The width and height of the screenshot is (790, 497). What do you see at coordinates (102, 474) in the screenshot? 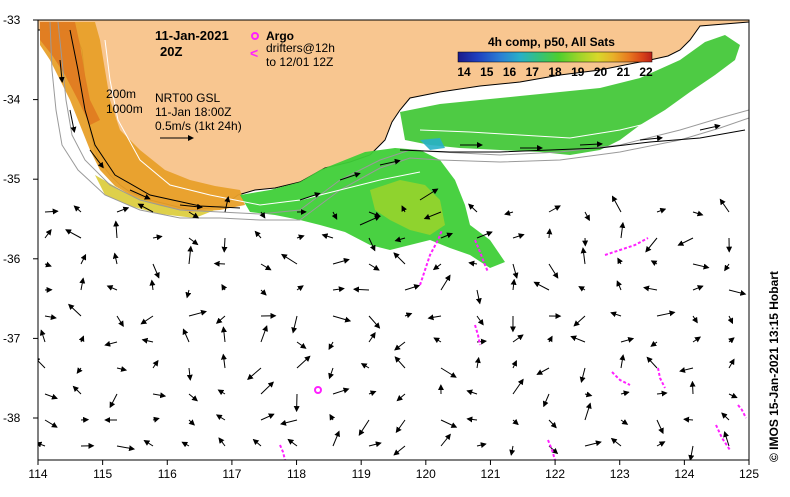
I see `x-tick-label: 115` at bounding box center [102, 474].